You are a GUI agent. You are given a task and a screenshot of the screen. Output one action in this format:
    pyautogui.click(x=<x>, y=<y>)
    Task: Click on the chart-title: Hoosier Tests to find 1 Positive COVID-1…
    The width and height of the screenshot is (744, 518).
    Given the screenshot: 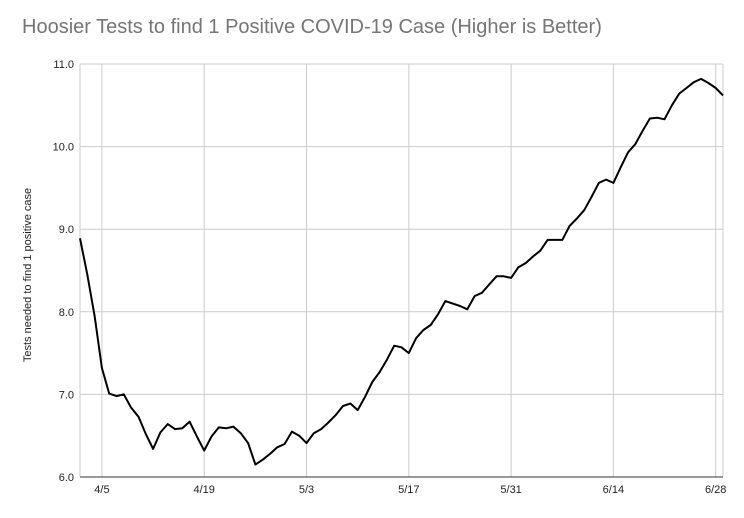 What is the action you would take?
    pyautogui.click(x=312, y=27)
    